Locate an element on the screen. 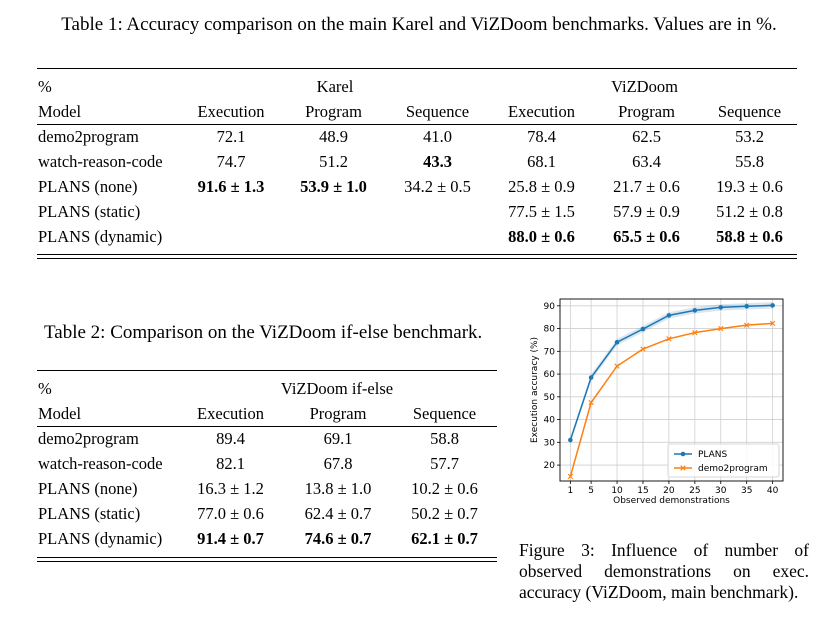 The width and height of the screenshot is (838, 618). table2-percent-label: % is located at coordinates (45, 388).